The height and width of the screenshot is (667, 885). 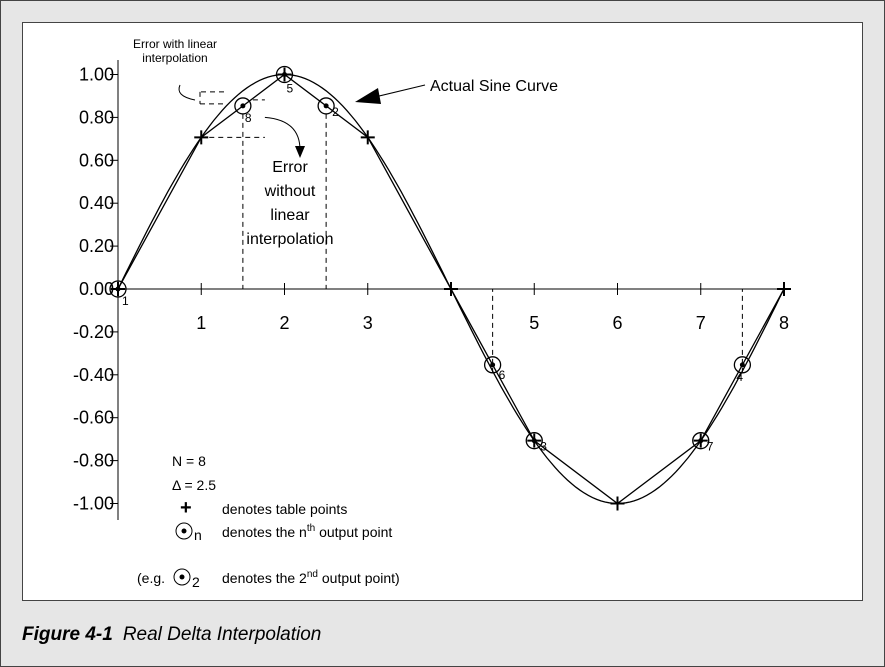 I want to click on arrow-line, so click(x=400, y=91).